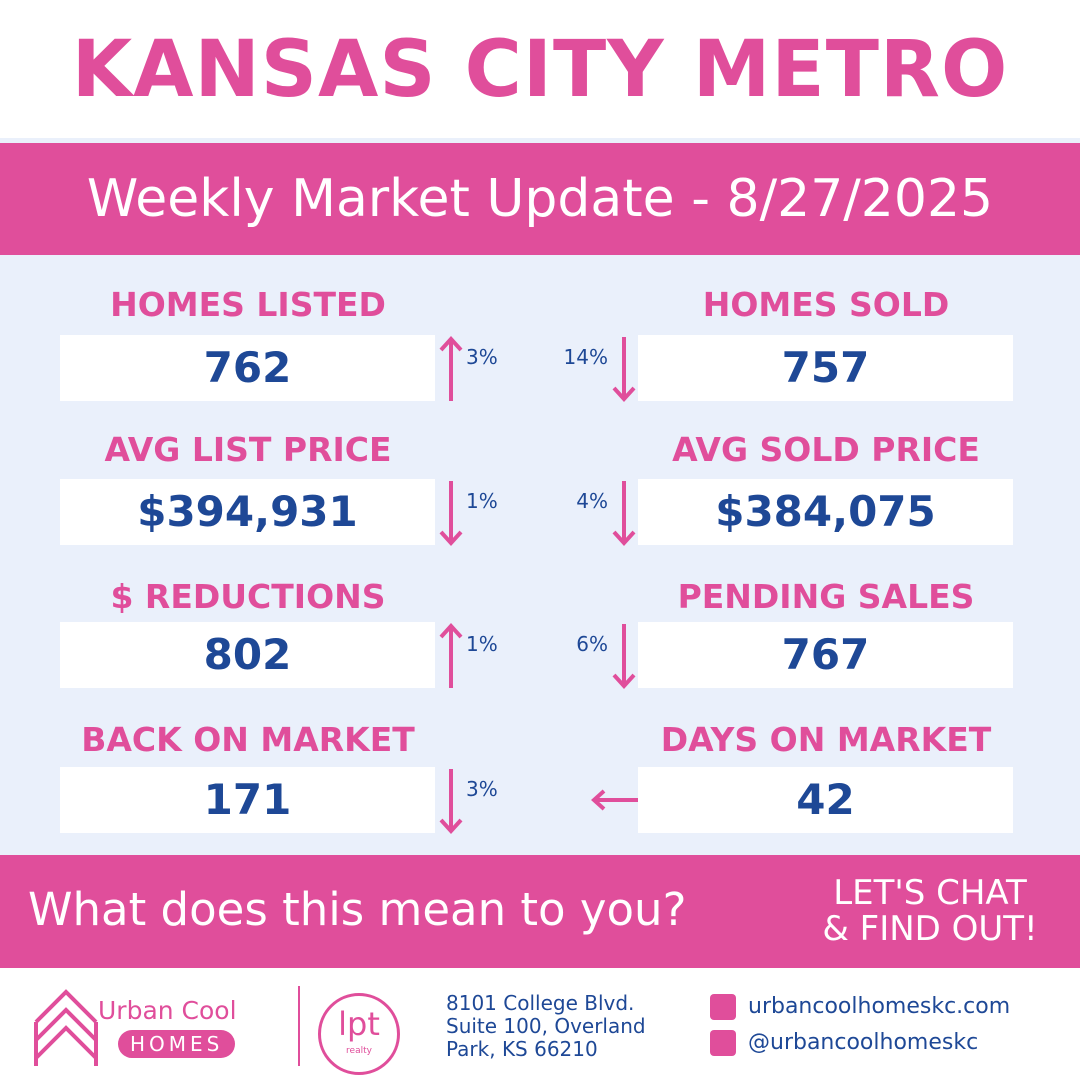  I want to click on stat-value: 767, so click(825, 655).